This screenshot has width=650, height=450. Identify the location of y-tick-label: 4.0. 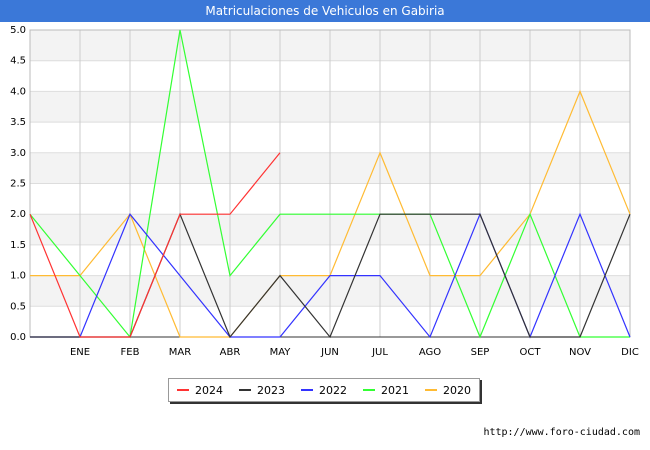
(18, 91).